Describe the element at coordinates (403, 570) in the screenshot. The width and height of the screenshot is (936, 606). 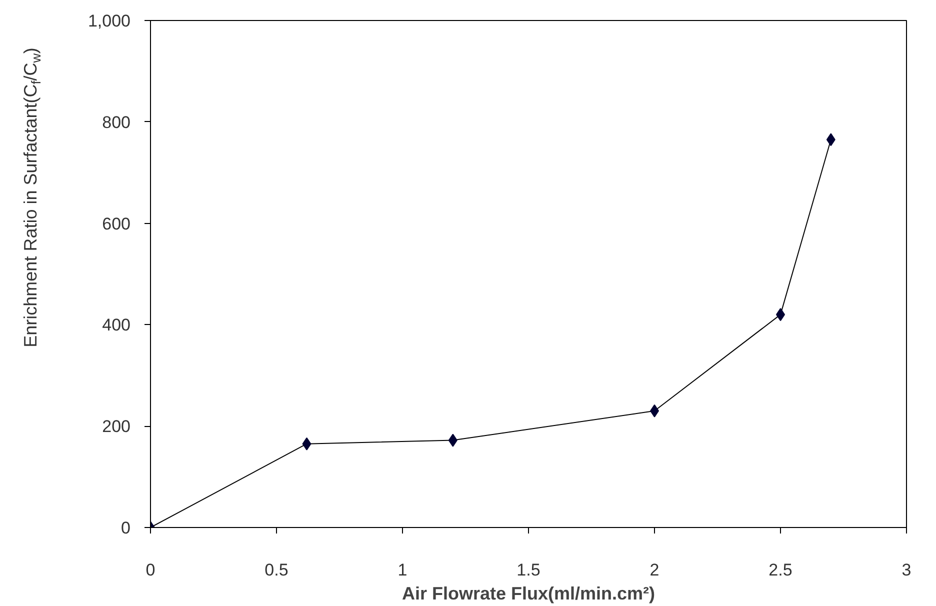
I see `x-tick-label: 1` at that location.